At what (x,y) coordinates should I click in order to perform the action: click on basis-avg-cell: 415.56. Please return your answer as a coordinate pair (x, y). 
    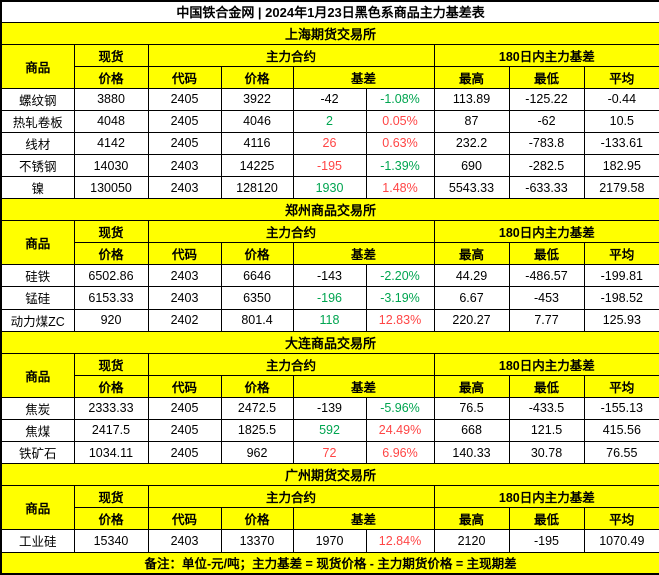
    Looking at the image, I should click on (621, 430).